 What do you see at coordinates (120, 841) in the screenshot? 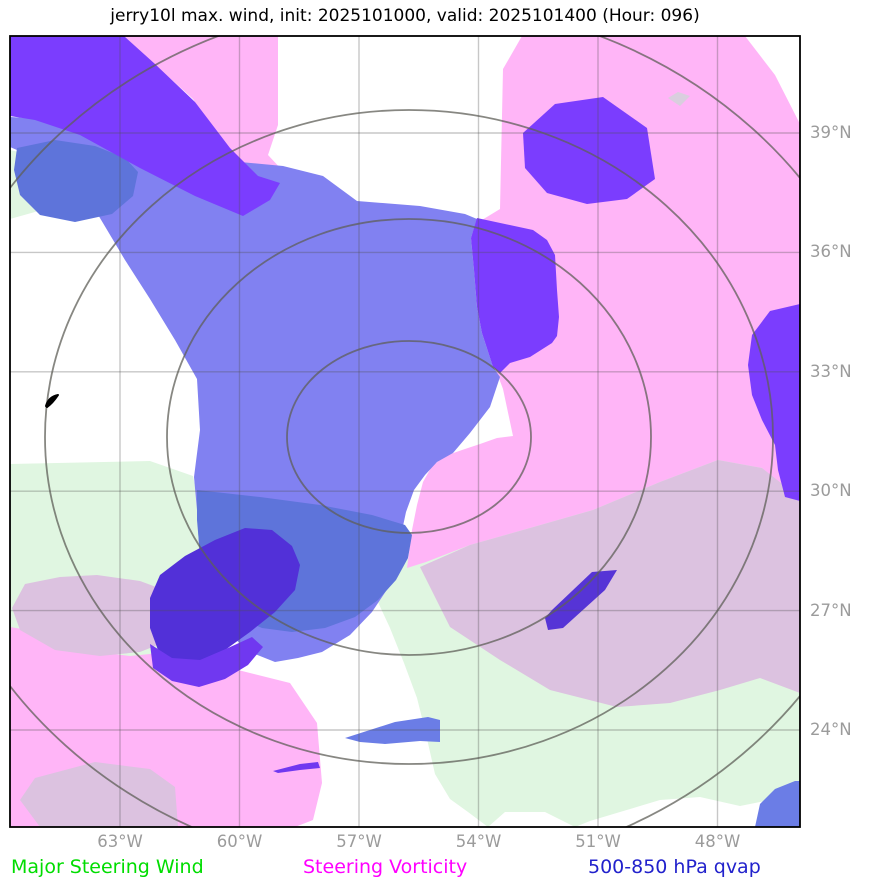
I see `lon-label-63w: 63°W` at bounding box center [120, 841].